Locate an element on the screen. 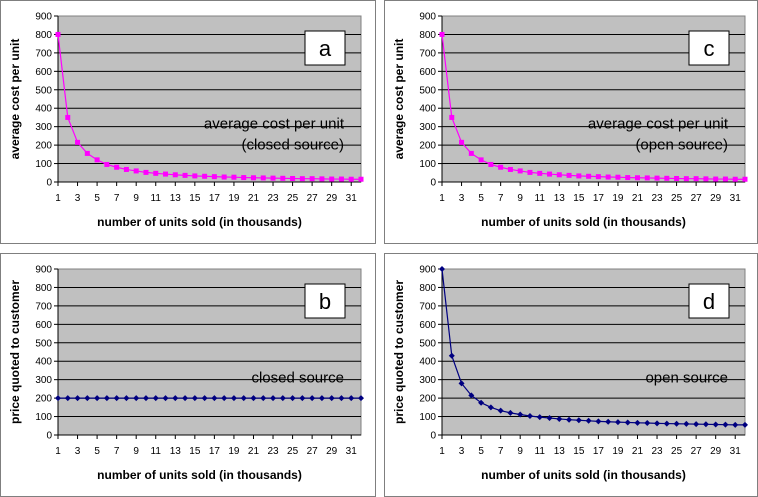  xtick-label-c-1: 3 is located at coordinates (462, 198).